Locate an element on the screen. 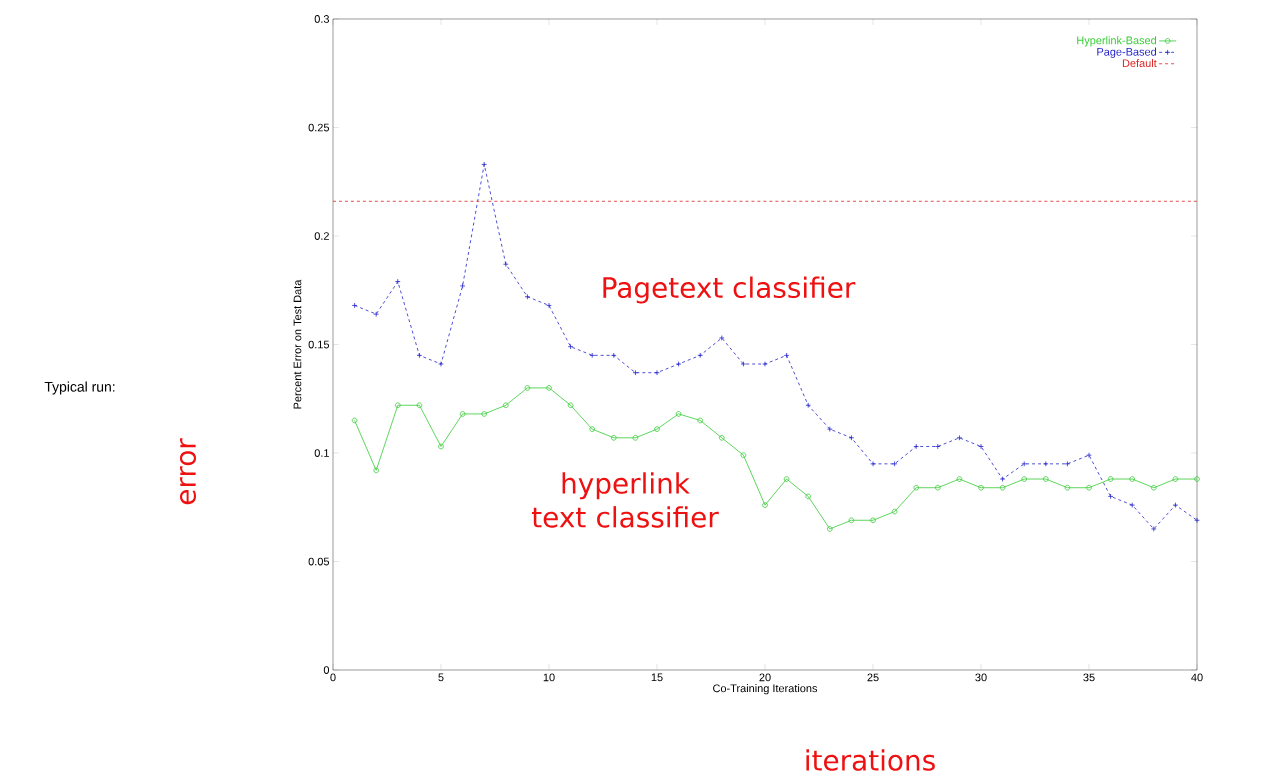 The width and height of the screenshot is (1283, 784). annotation: Pagetext classifier is located at coordinates (729, 290).